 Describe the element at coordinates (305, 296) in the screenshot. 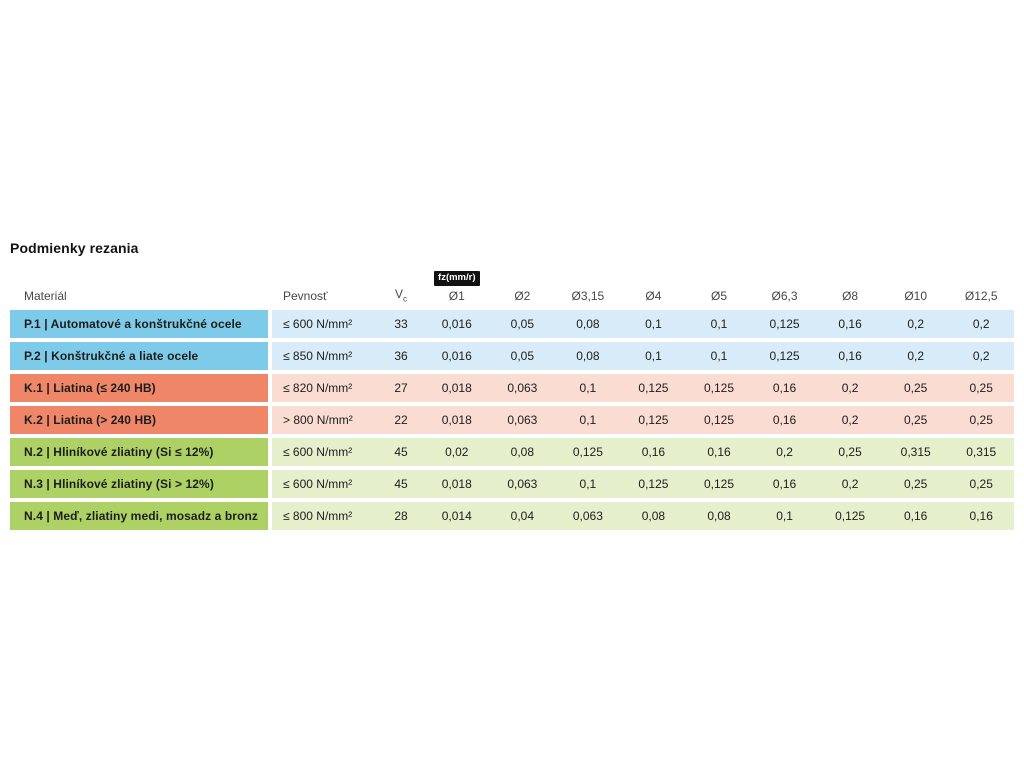

I see `column-header-strength: Pevnosť` at that location.